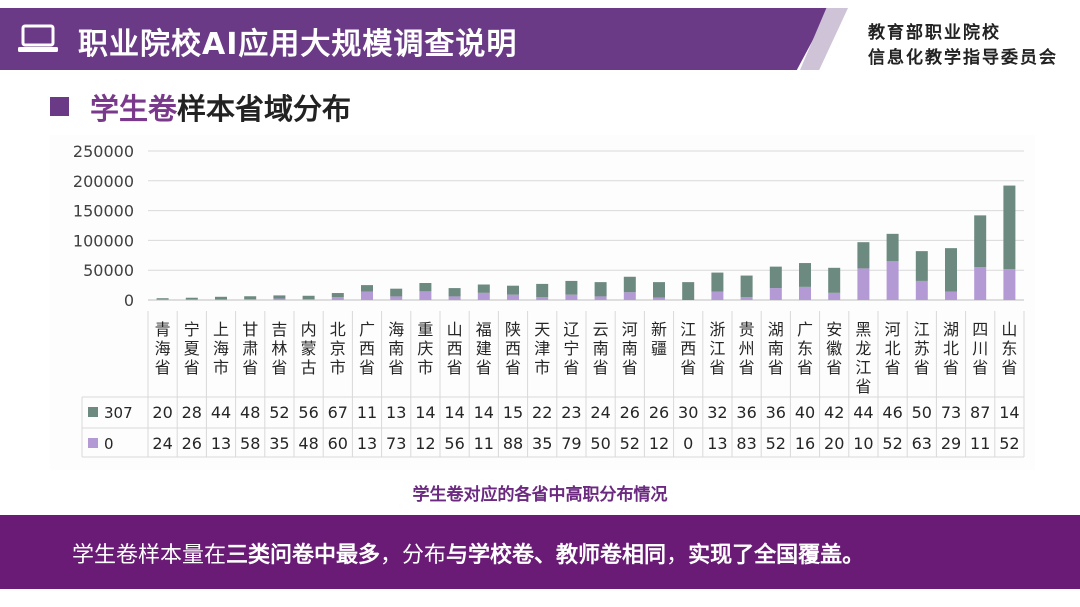 Image resolution: width=1080 pixels, height=607 pixels. I want to click on table-value: 30, so click(688, 412).